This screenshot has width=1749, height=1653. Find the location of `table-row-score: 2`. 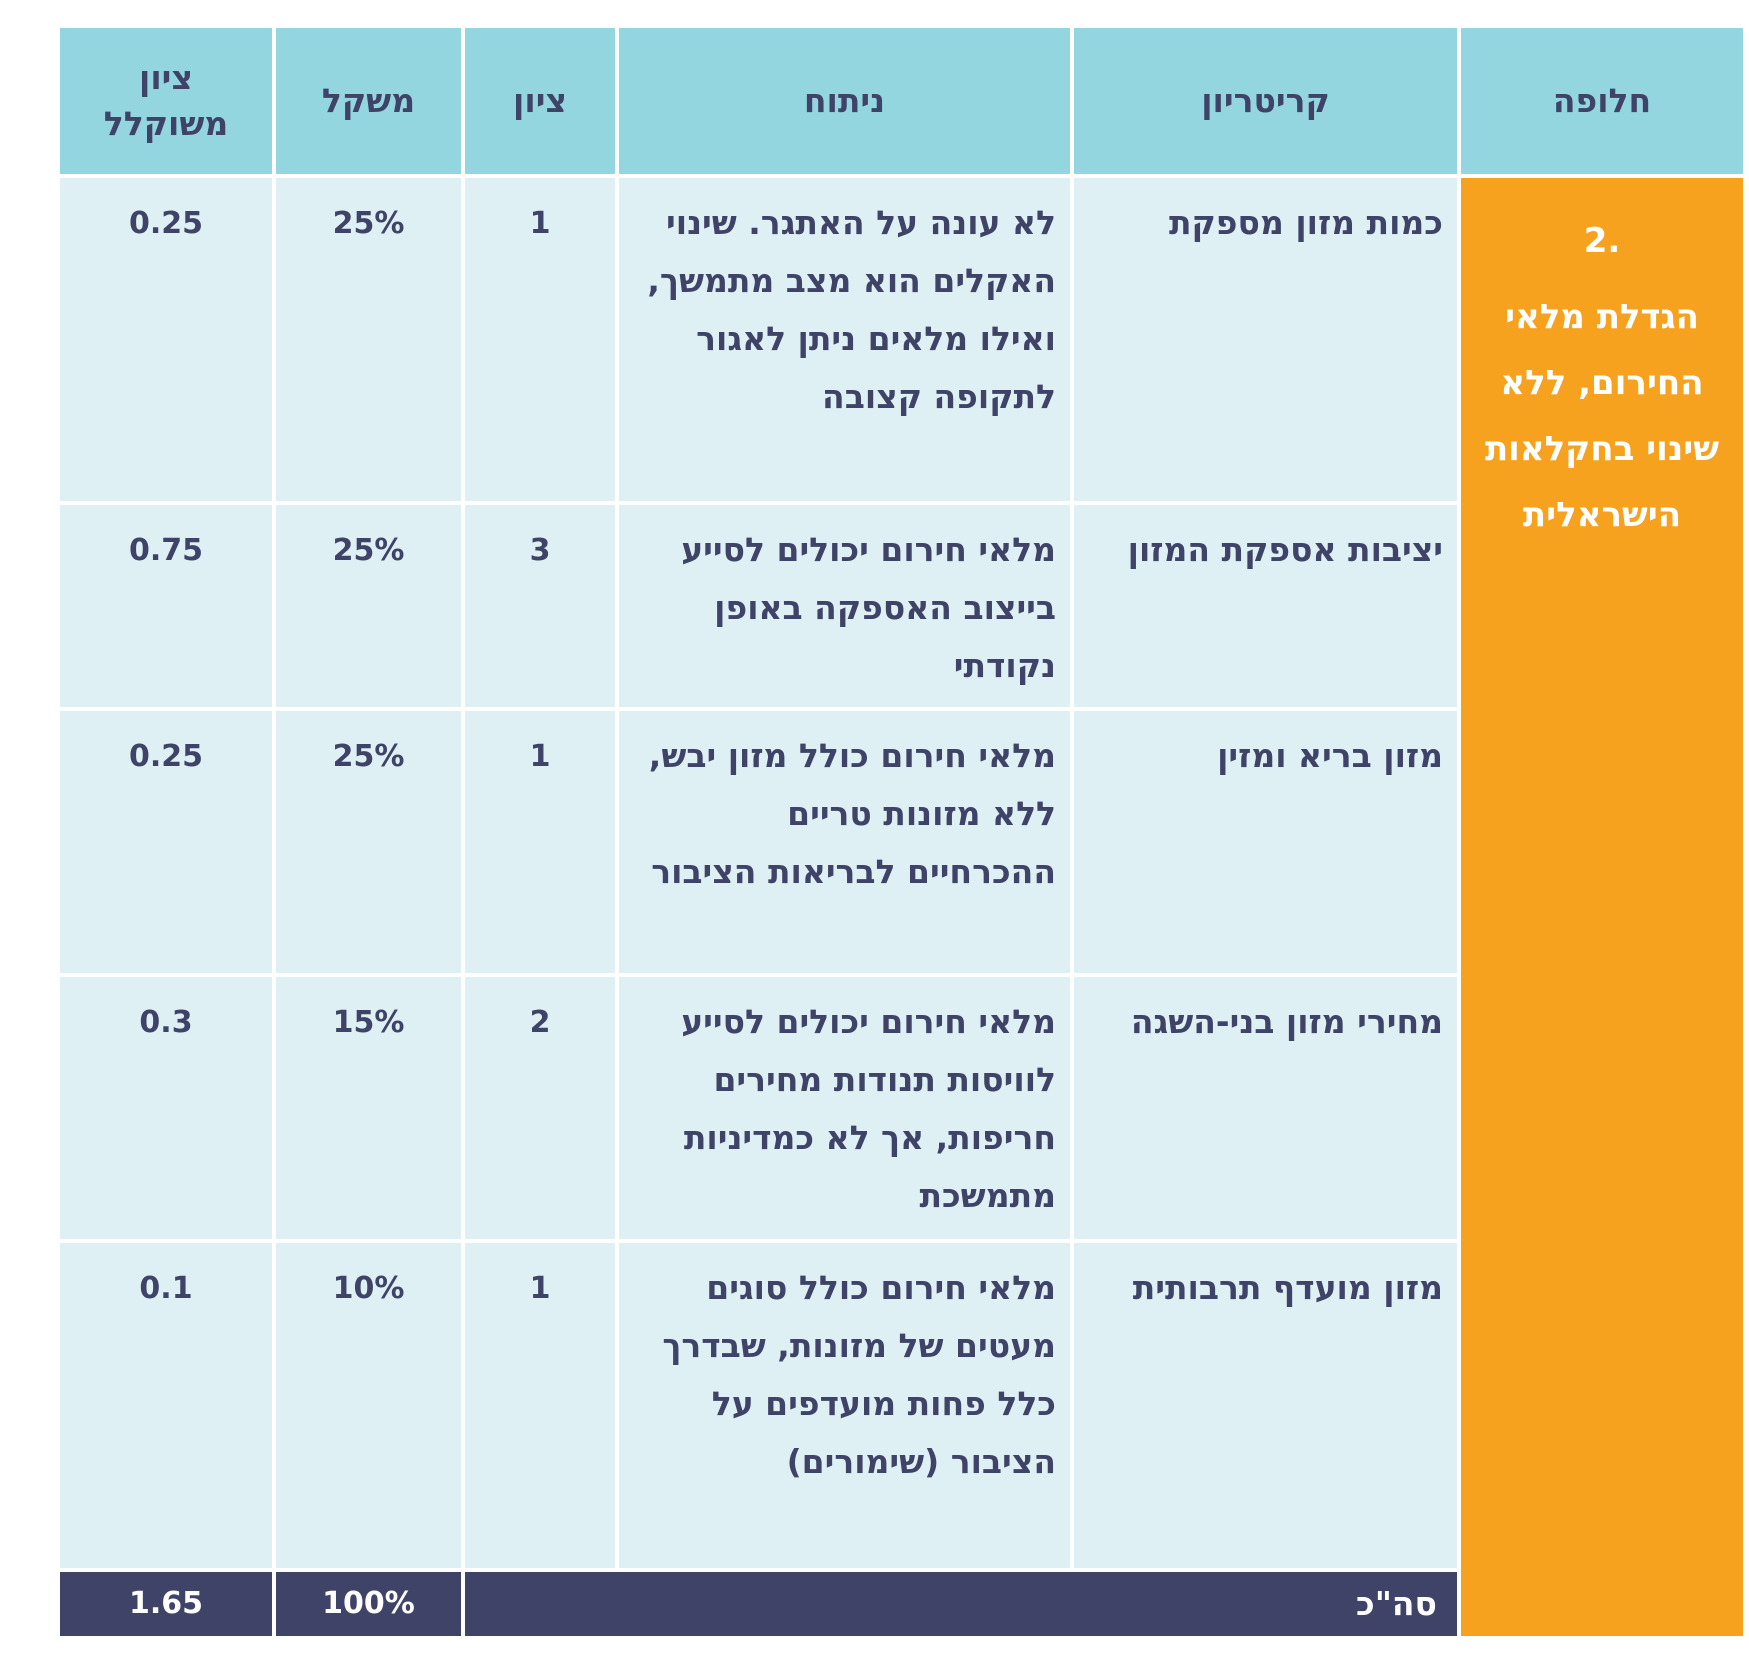

table-row-score: 2 is located at coordinates (540, 1108).